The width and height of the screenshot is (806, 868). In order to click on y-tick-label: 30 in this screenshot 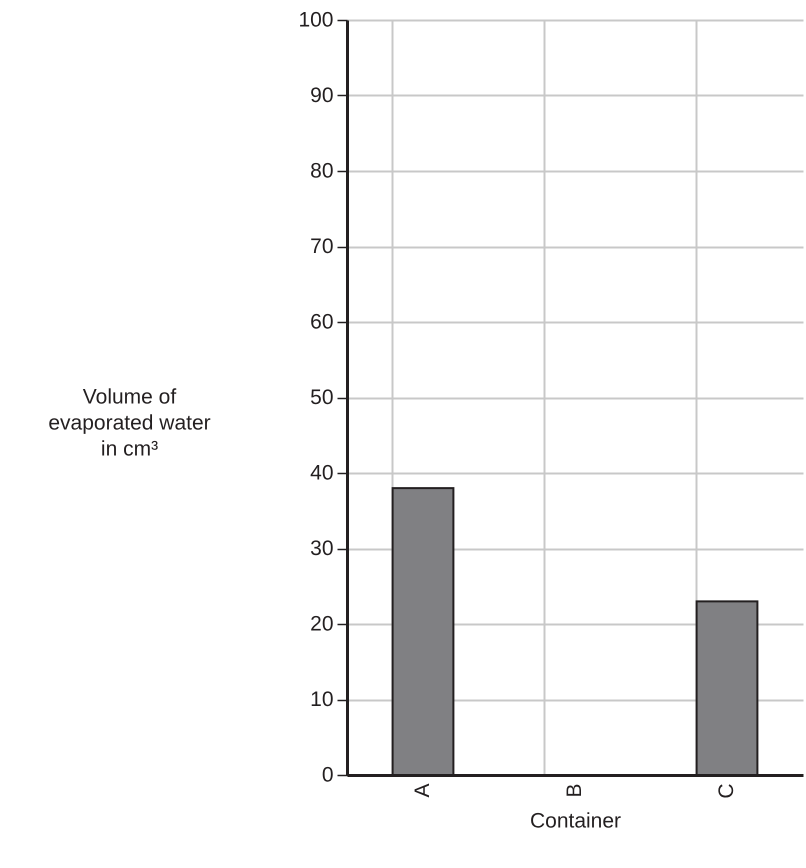, I will do `click(322, 548)`.